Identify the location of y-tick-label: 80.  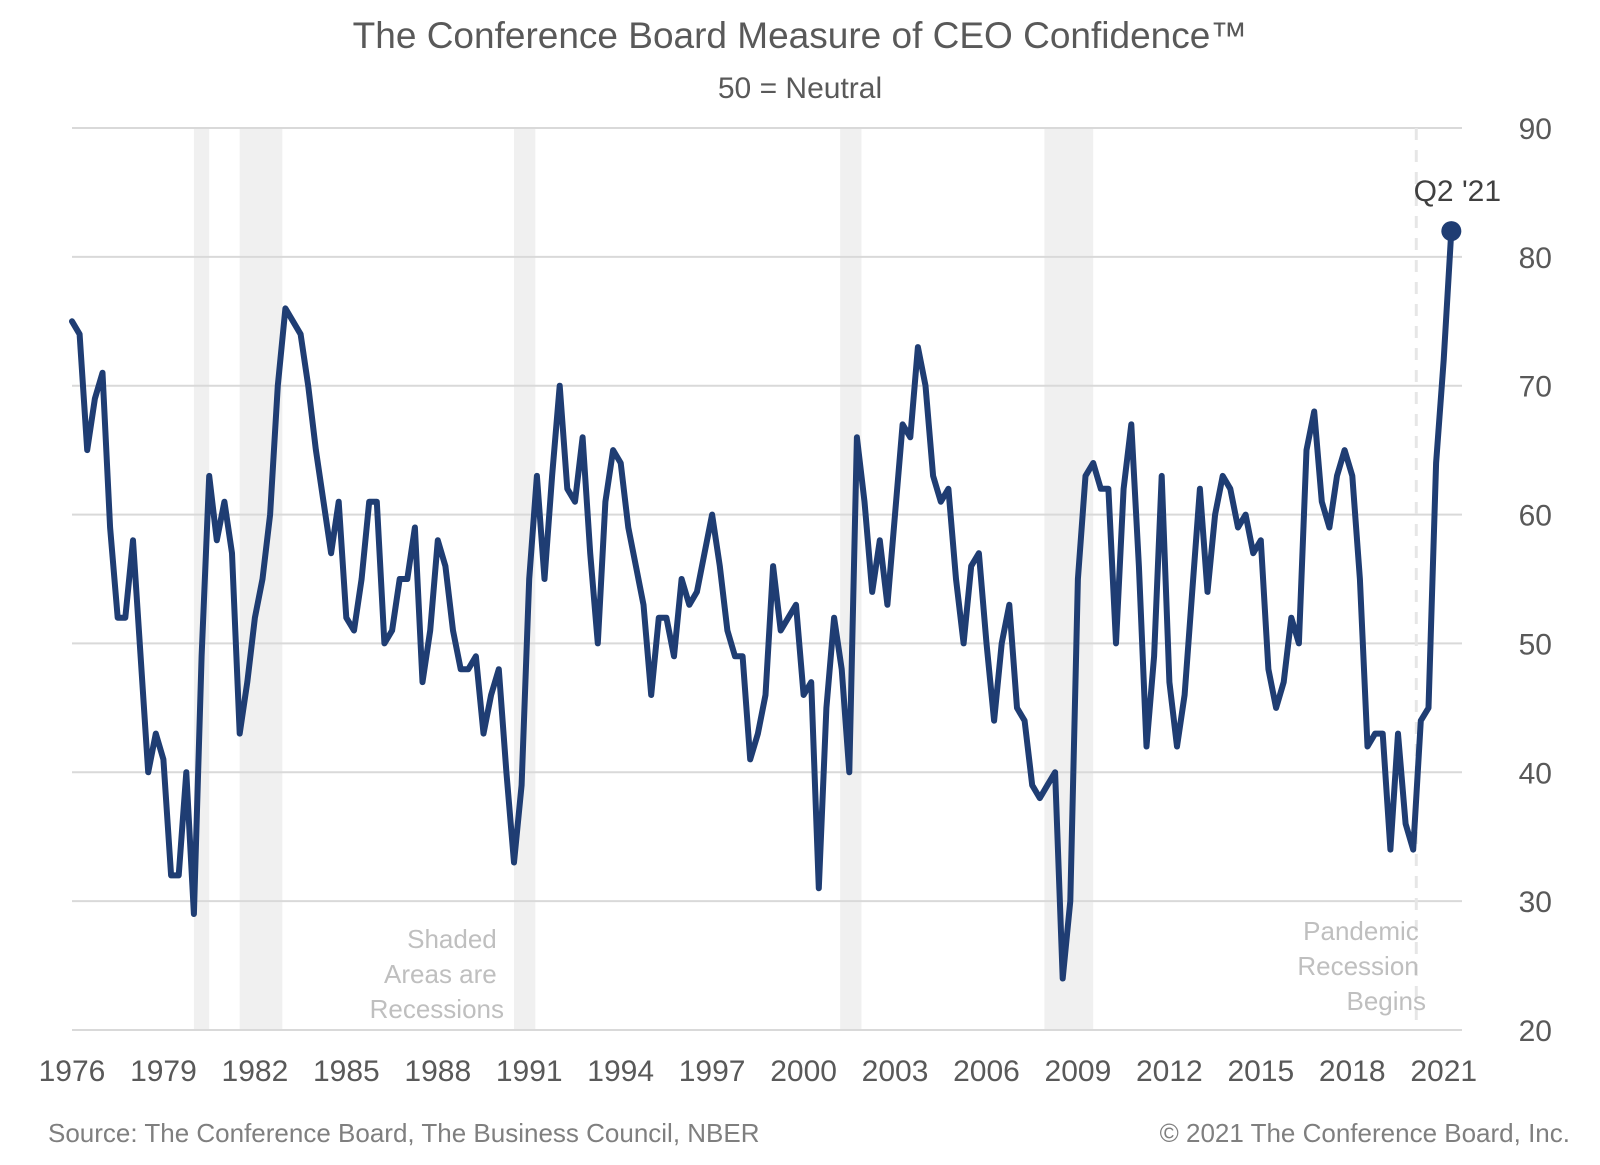
(1535, 258).